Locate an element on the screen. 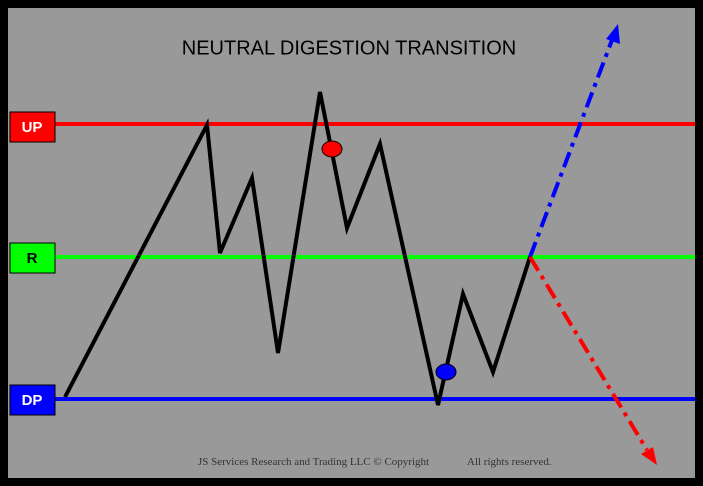  up-box is located at coordinates (32, 127).